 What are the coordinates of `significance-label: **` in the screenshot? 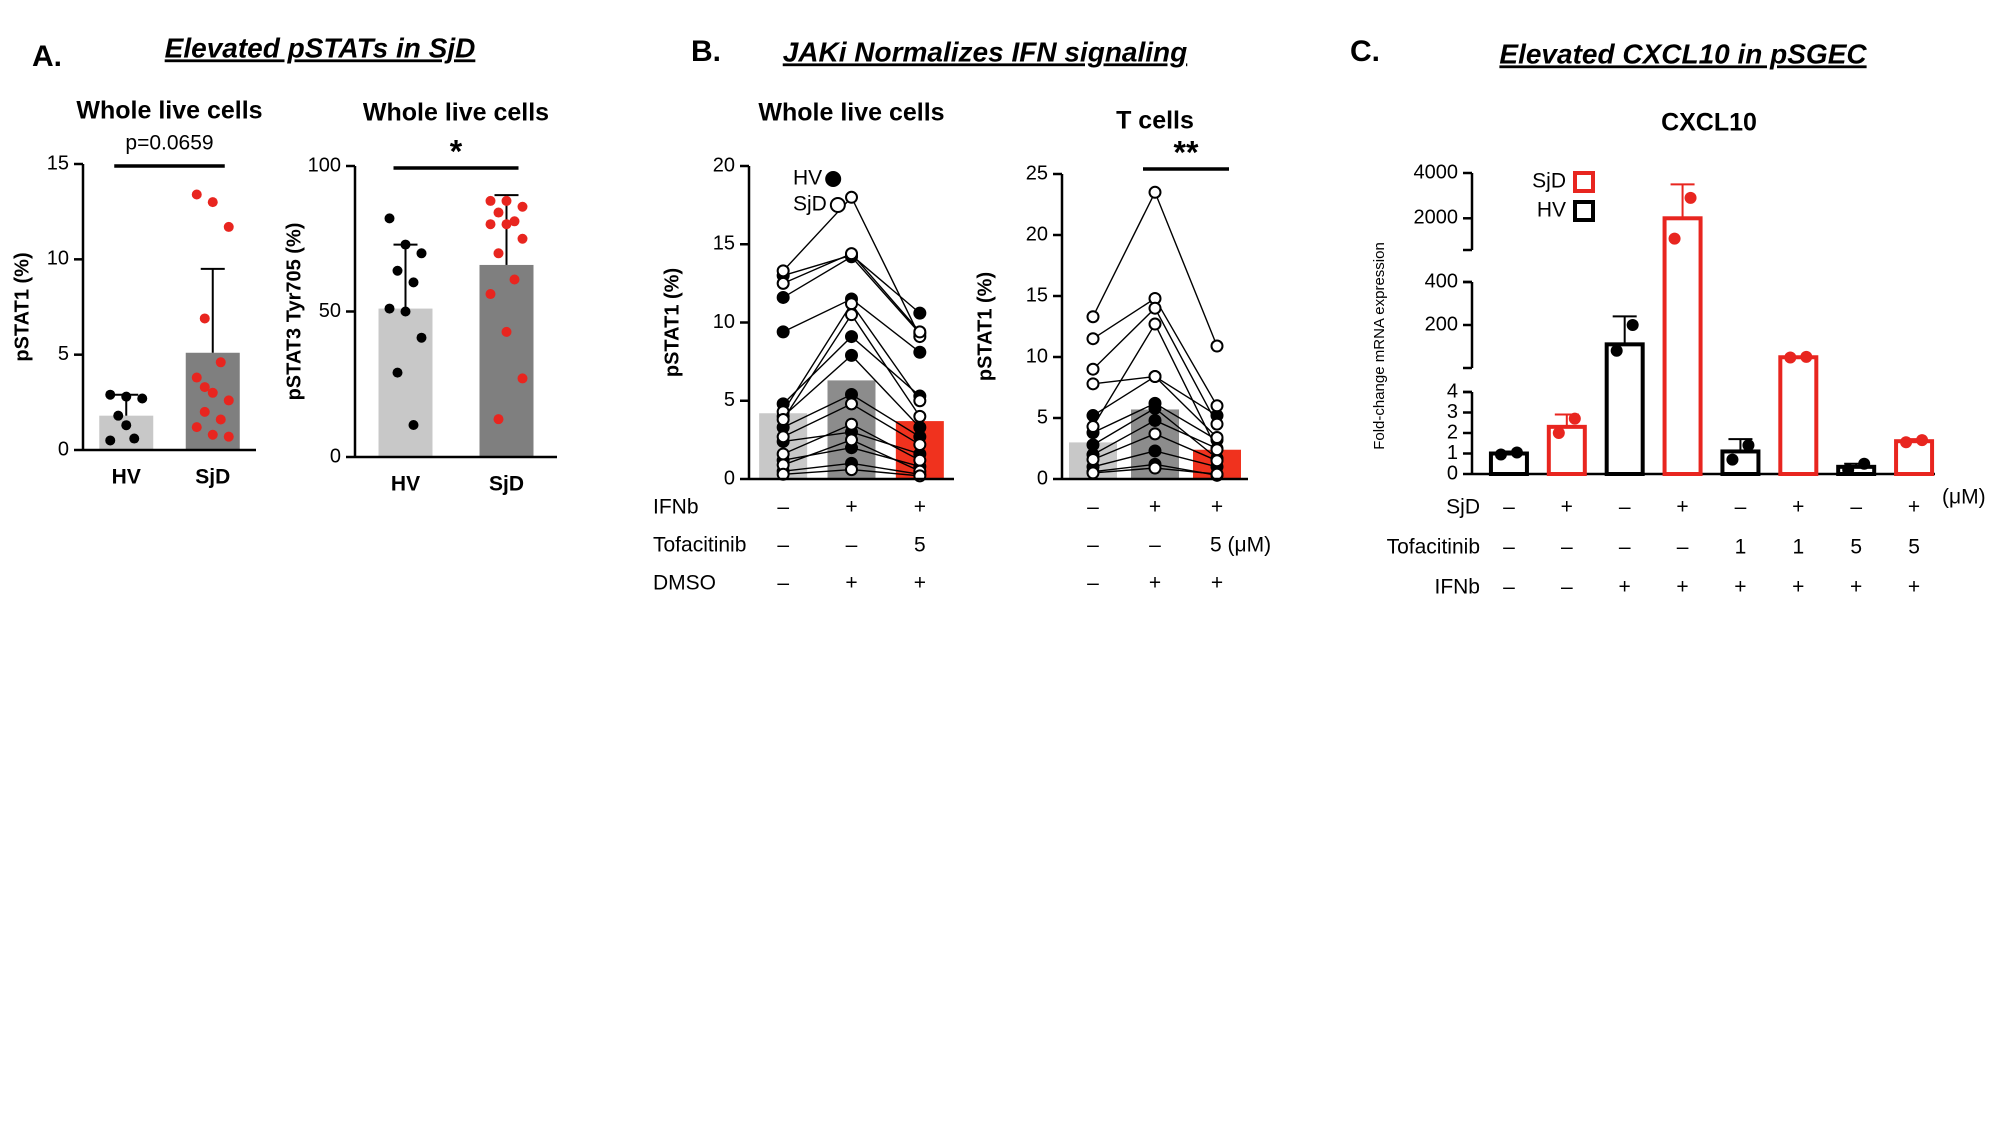 It's located at (1186, 152).